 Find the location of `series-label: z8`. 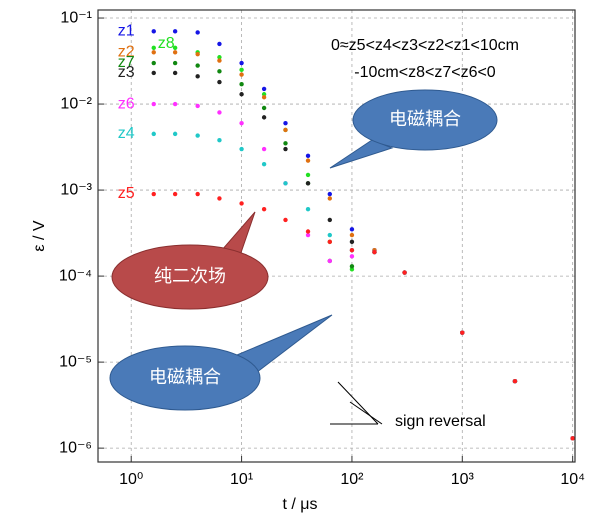

series-label: z8 is located at coordinates (166, 43).